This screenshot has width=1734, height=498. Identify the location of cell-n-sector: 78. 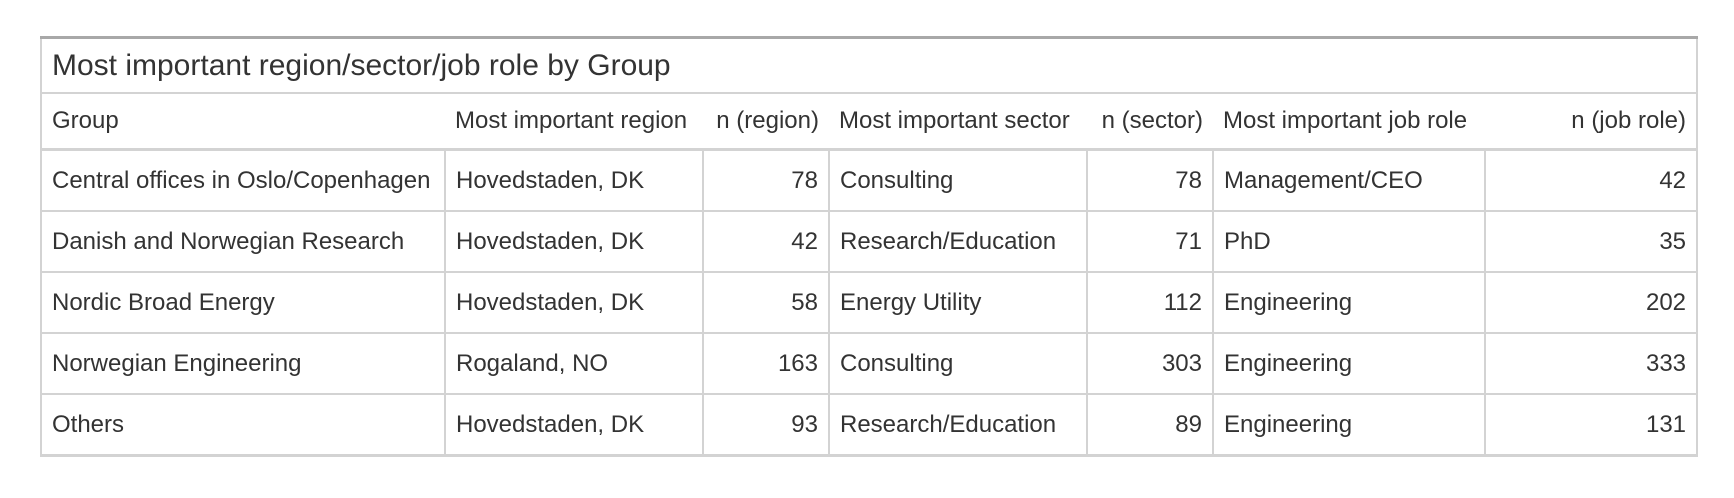
(1149, 180).